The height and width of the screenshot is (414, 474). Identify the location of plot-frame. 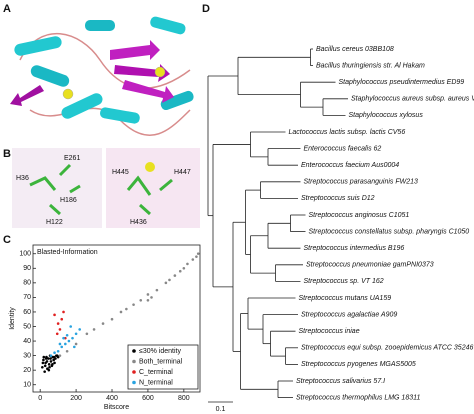
(116, 318).